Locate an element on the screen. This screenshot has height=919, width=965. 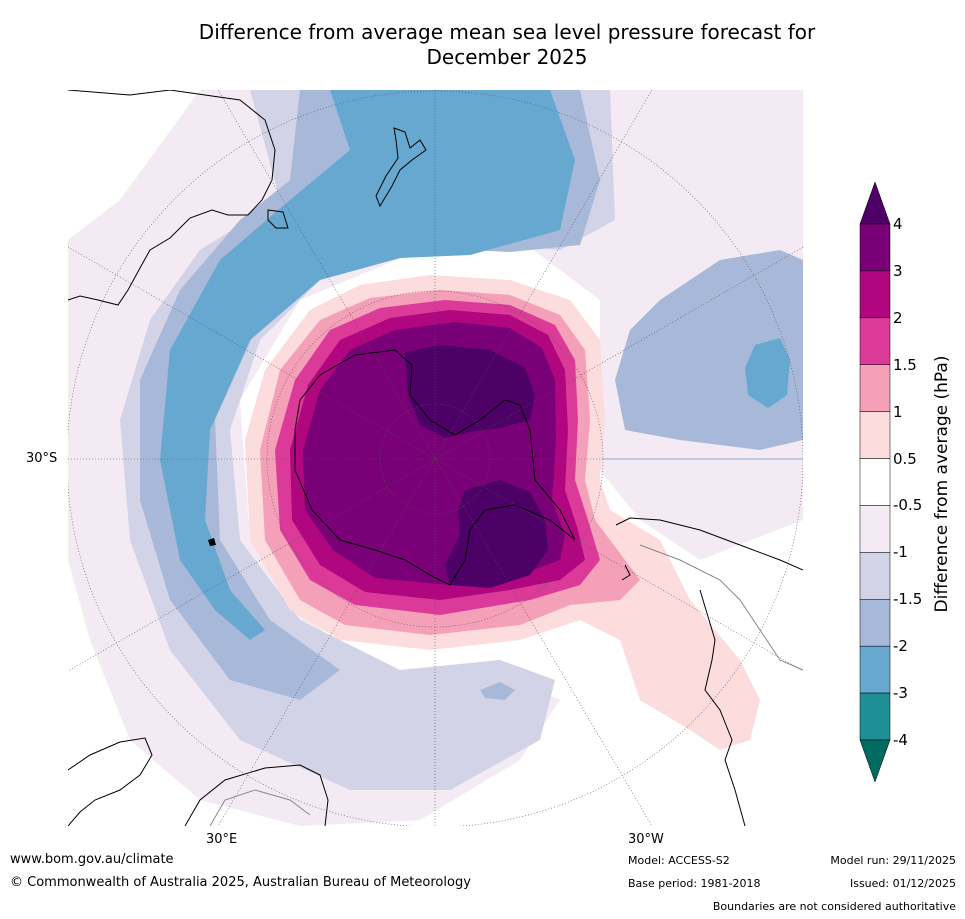
colorbar-tick-label: -2 is located at coordinates (900, 646).